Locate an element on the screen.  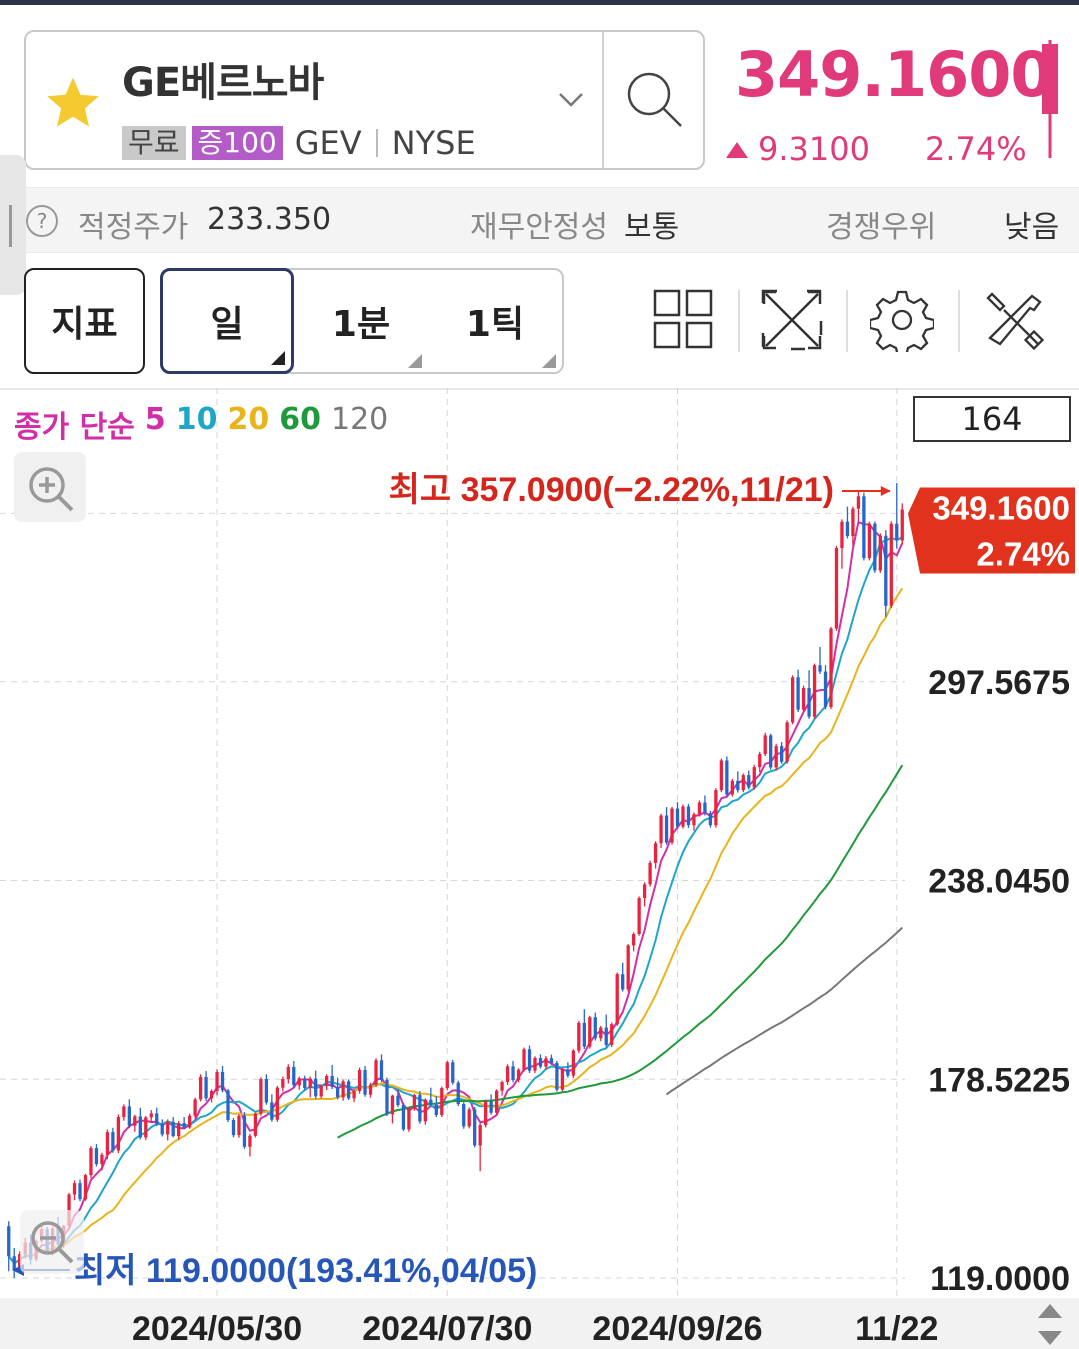
fair-price-value: 233.350 is located at coordinates (269, 219).